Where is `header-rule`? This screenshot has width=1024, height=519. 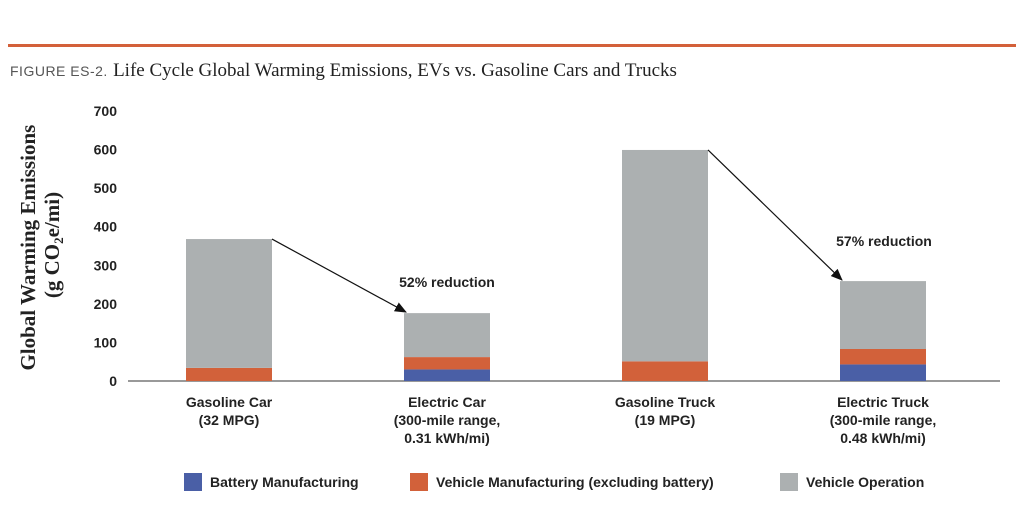 header-rule is located at coordinates (512, 45).